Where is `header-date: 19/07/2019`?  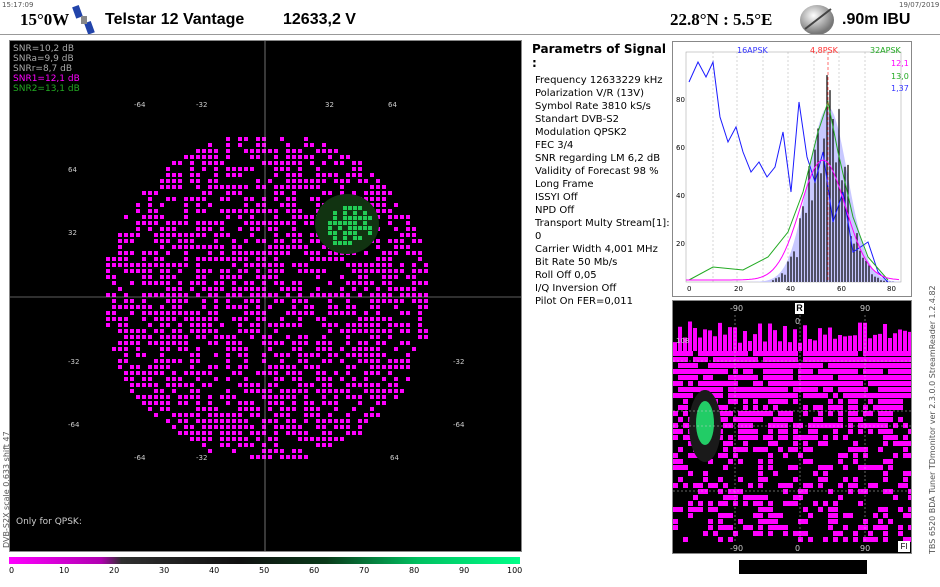 header-date: 19/07/2019 is located at coordinates (919, 5).